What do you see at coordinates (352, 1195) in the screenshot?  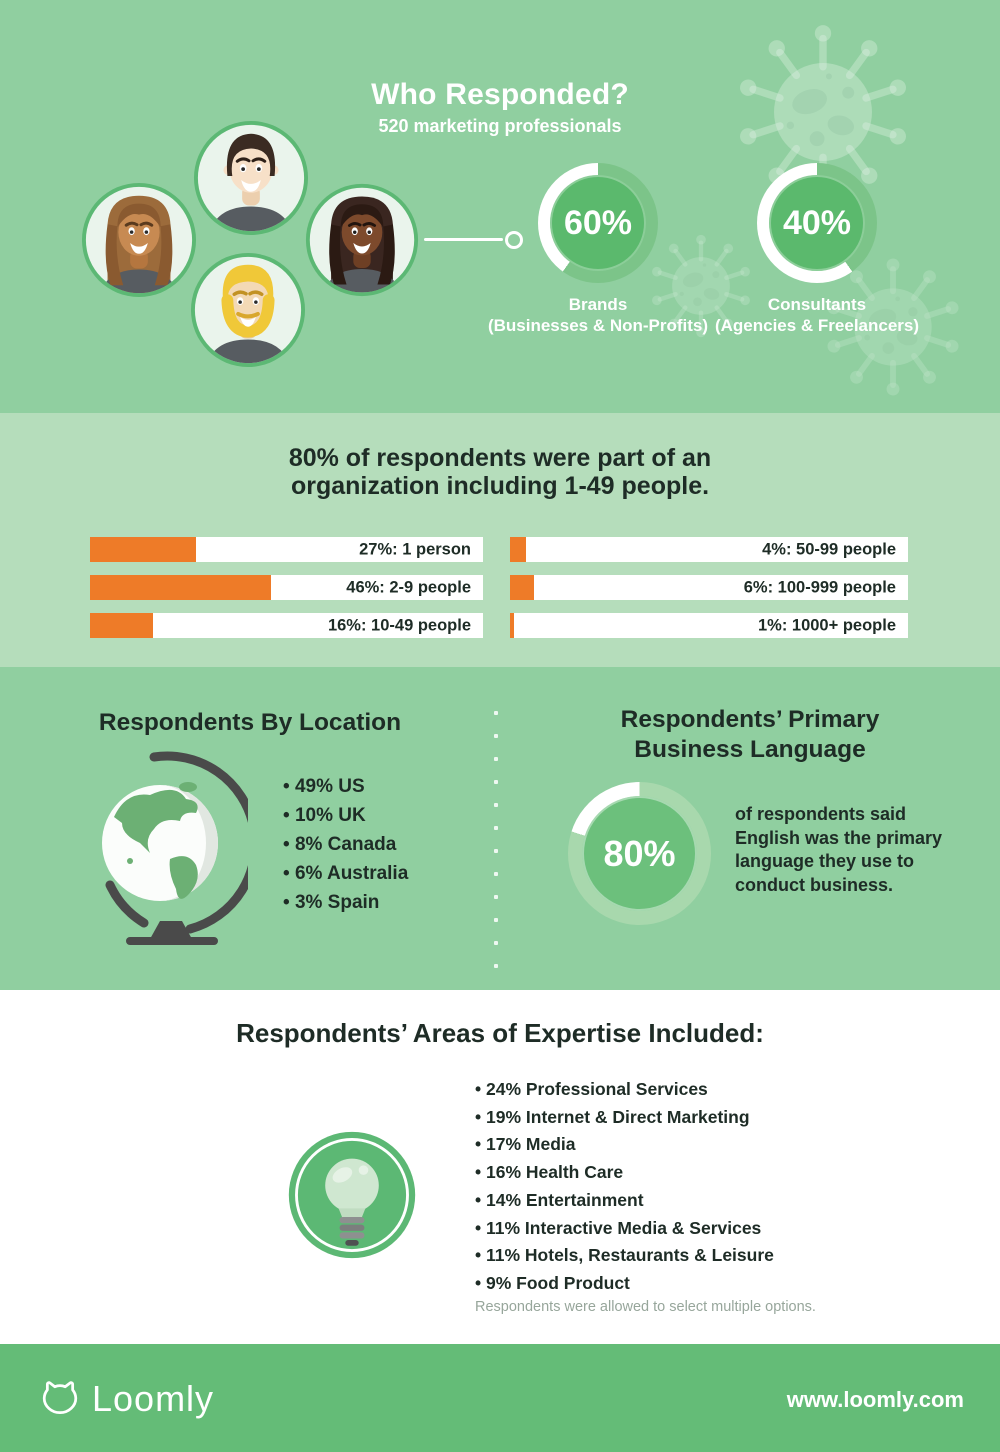 I see `lightbulb-icon` at bounding box center [352, 1195].